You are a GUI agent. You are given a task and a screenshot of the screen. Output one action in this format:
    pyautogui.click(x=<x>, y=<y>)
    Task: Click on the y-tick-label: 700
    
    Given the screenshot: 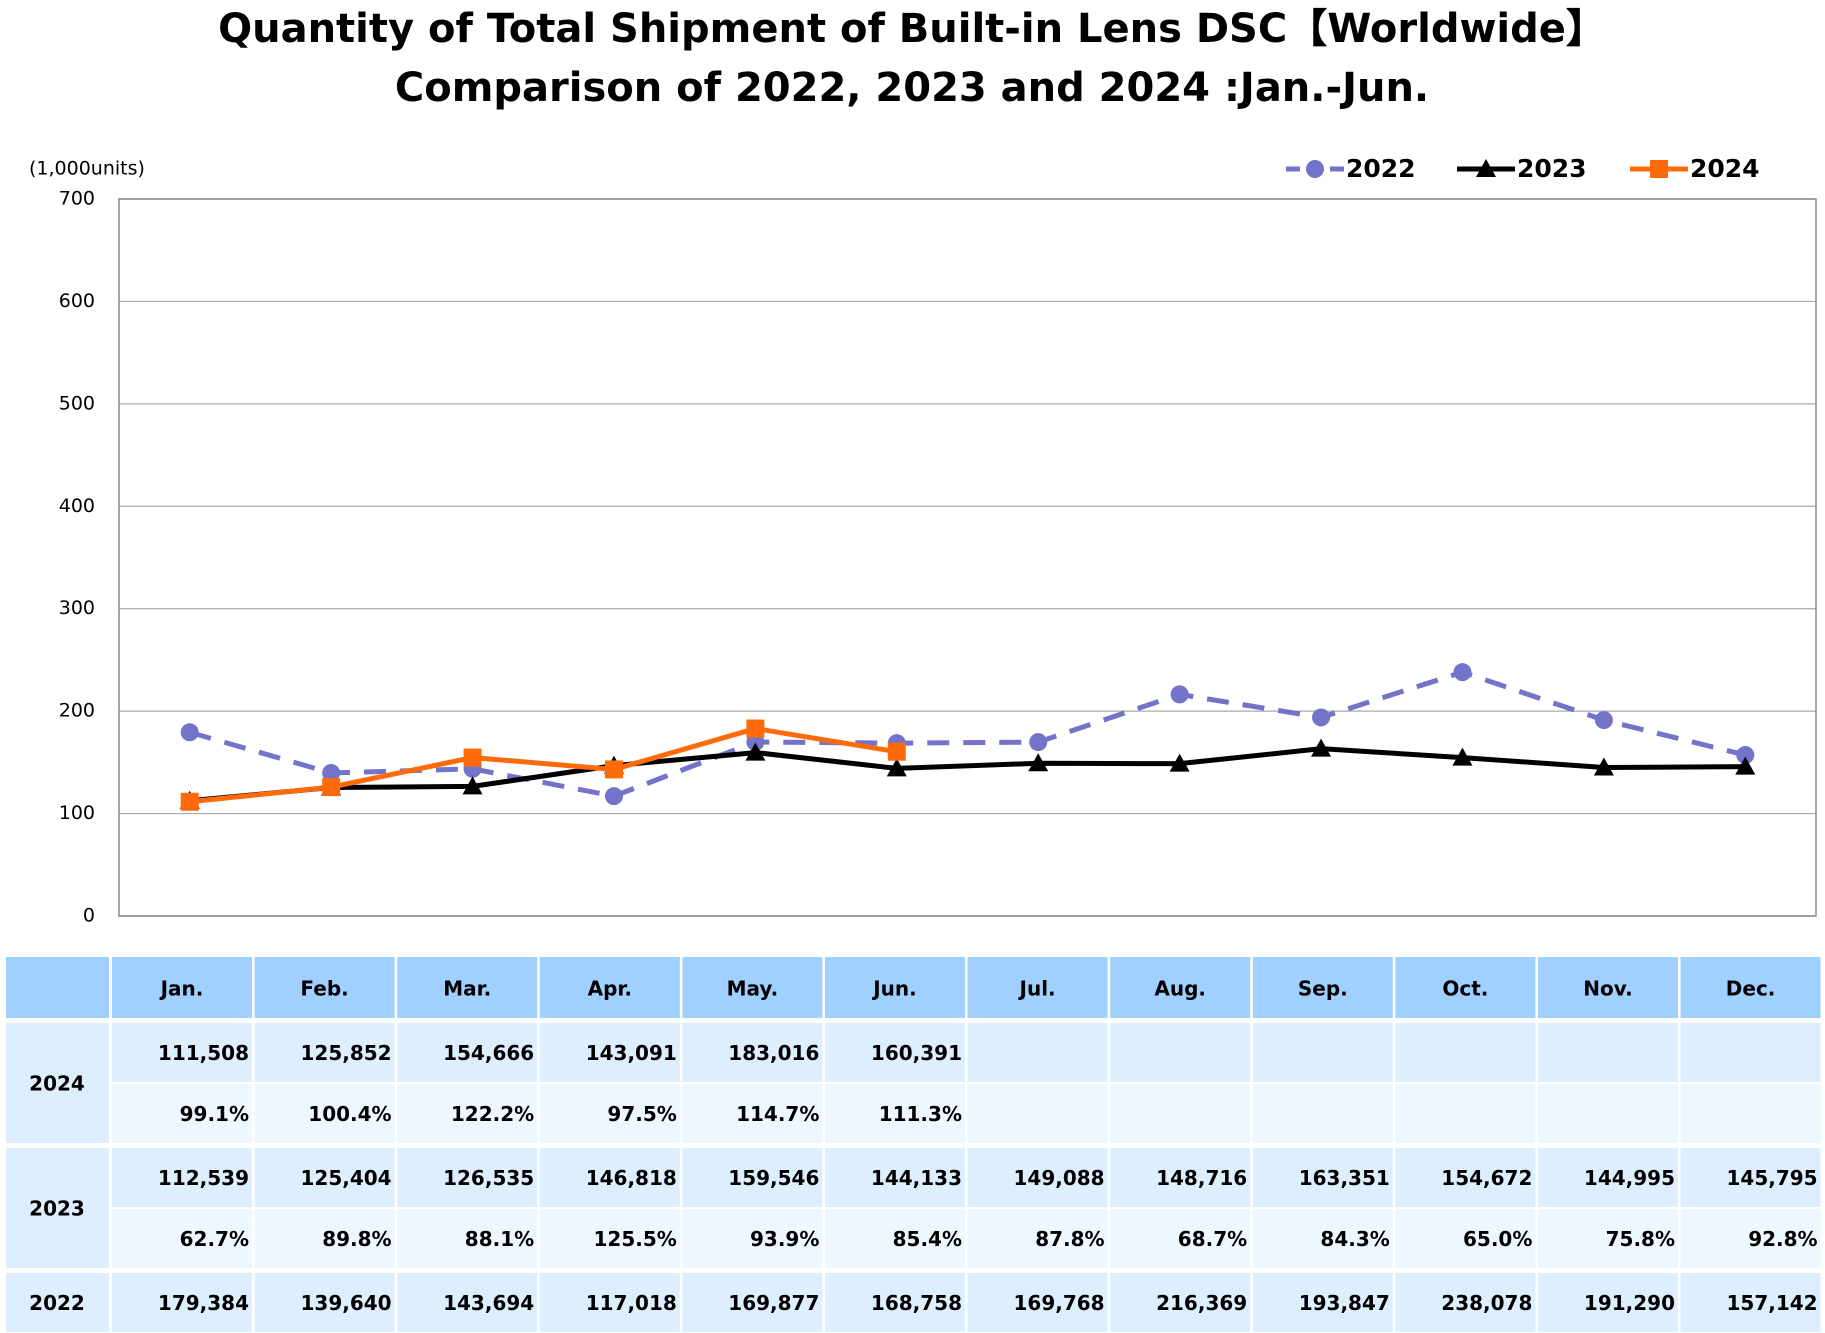 What is the action you would take?
    pyautogui.click(x=77, y=199)
    